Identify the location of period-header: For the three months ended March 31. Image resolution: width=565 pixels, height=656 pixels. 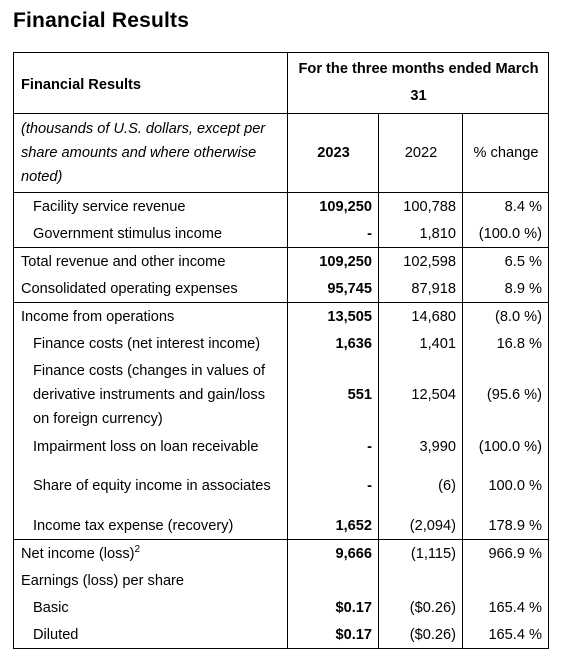
(418, 83).